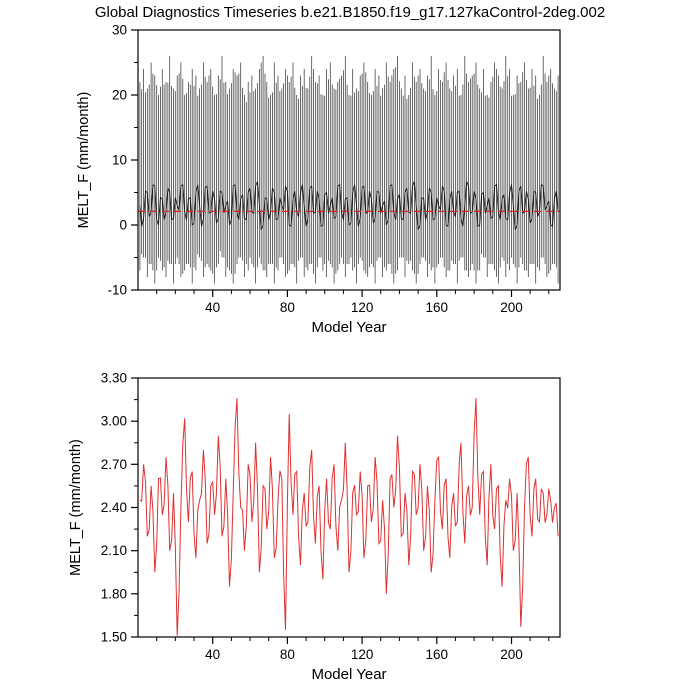 The width and height of the screenshot is (700, 700). Describe the element at coordinates (119, 30) in the screenshot. I see `svg-text: 30` at that location.